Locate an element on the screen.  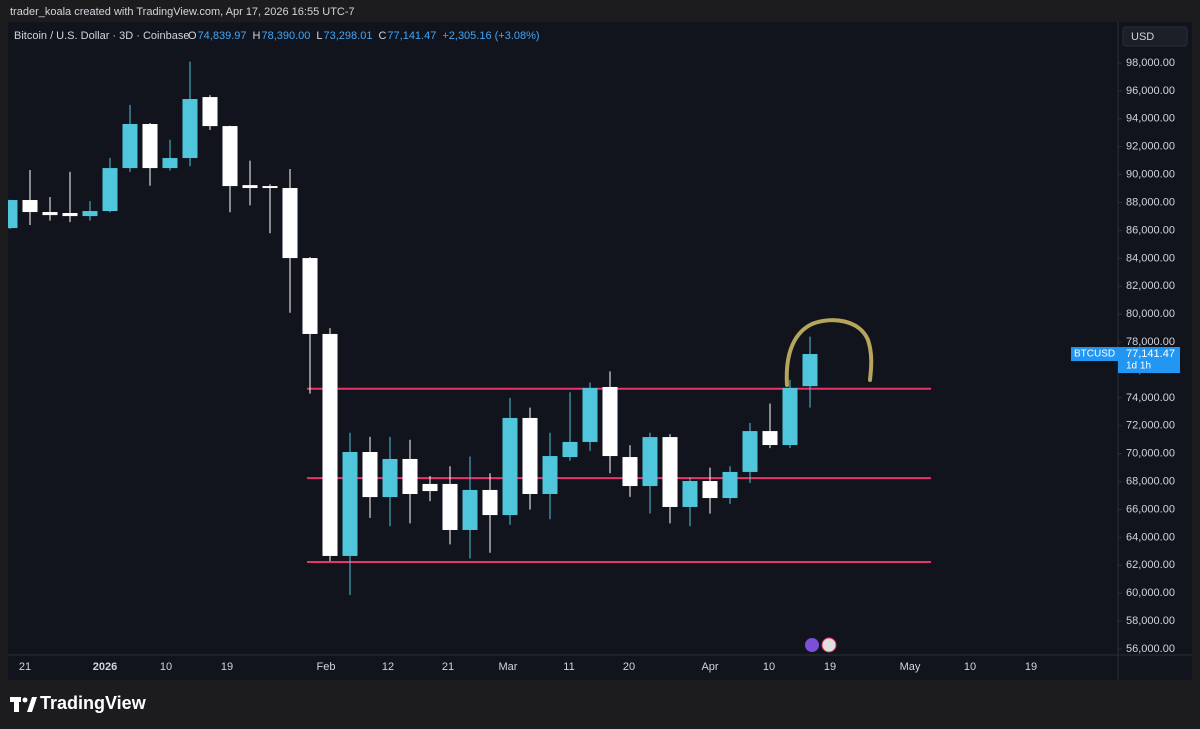
price-tag-box is located at coordinates (1149, 360).